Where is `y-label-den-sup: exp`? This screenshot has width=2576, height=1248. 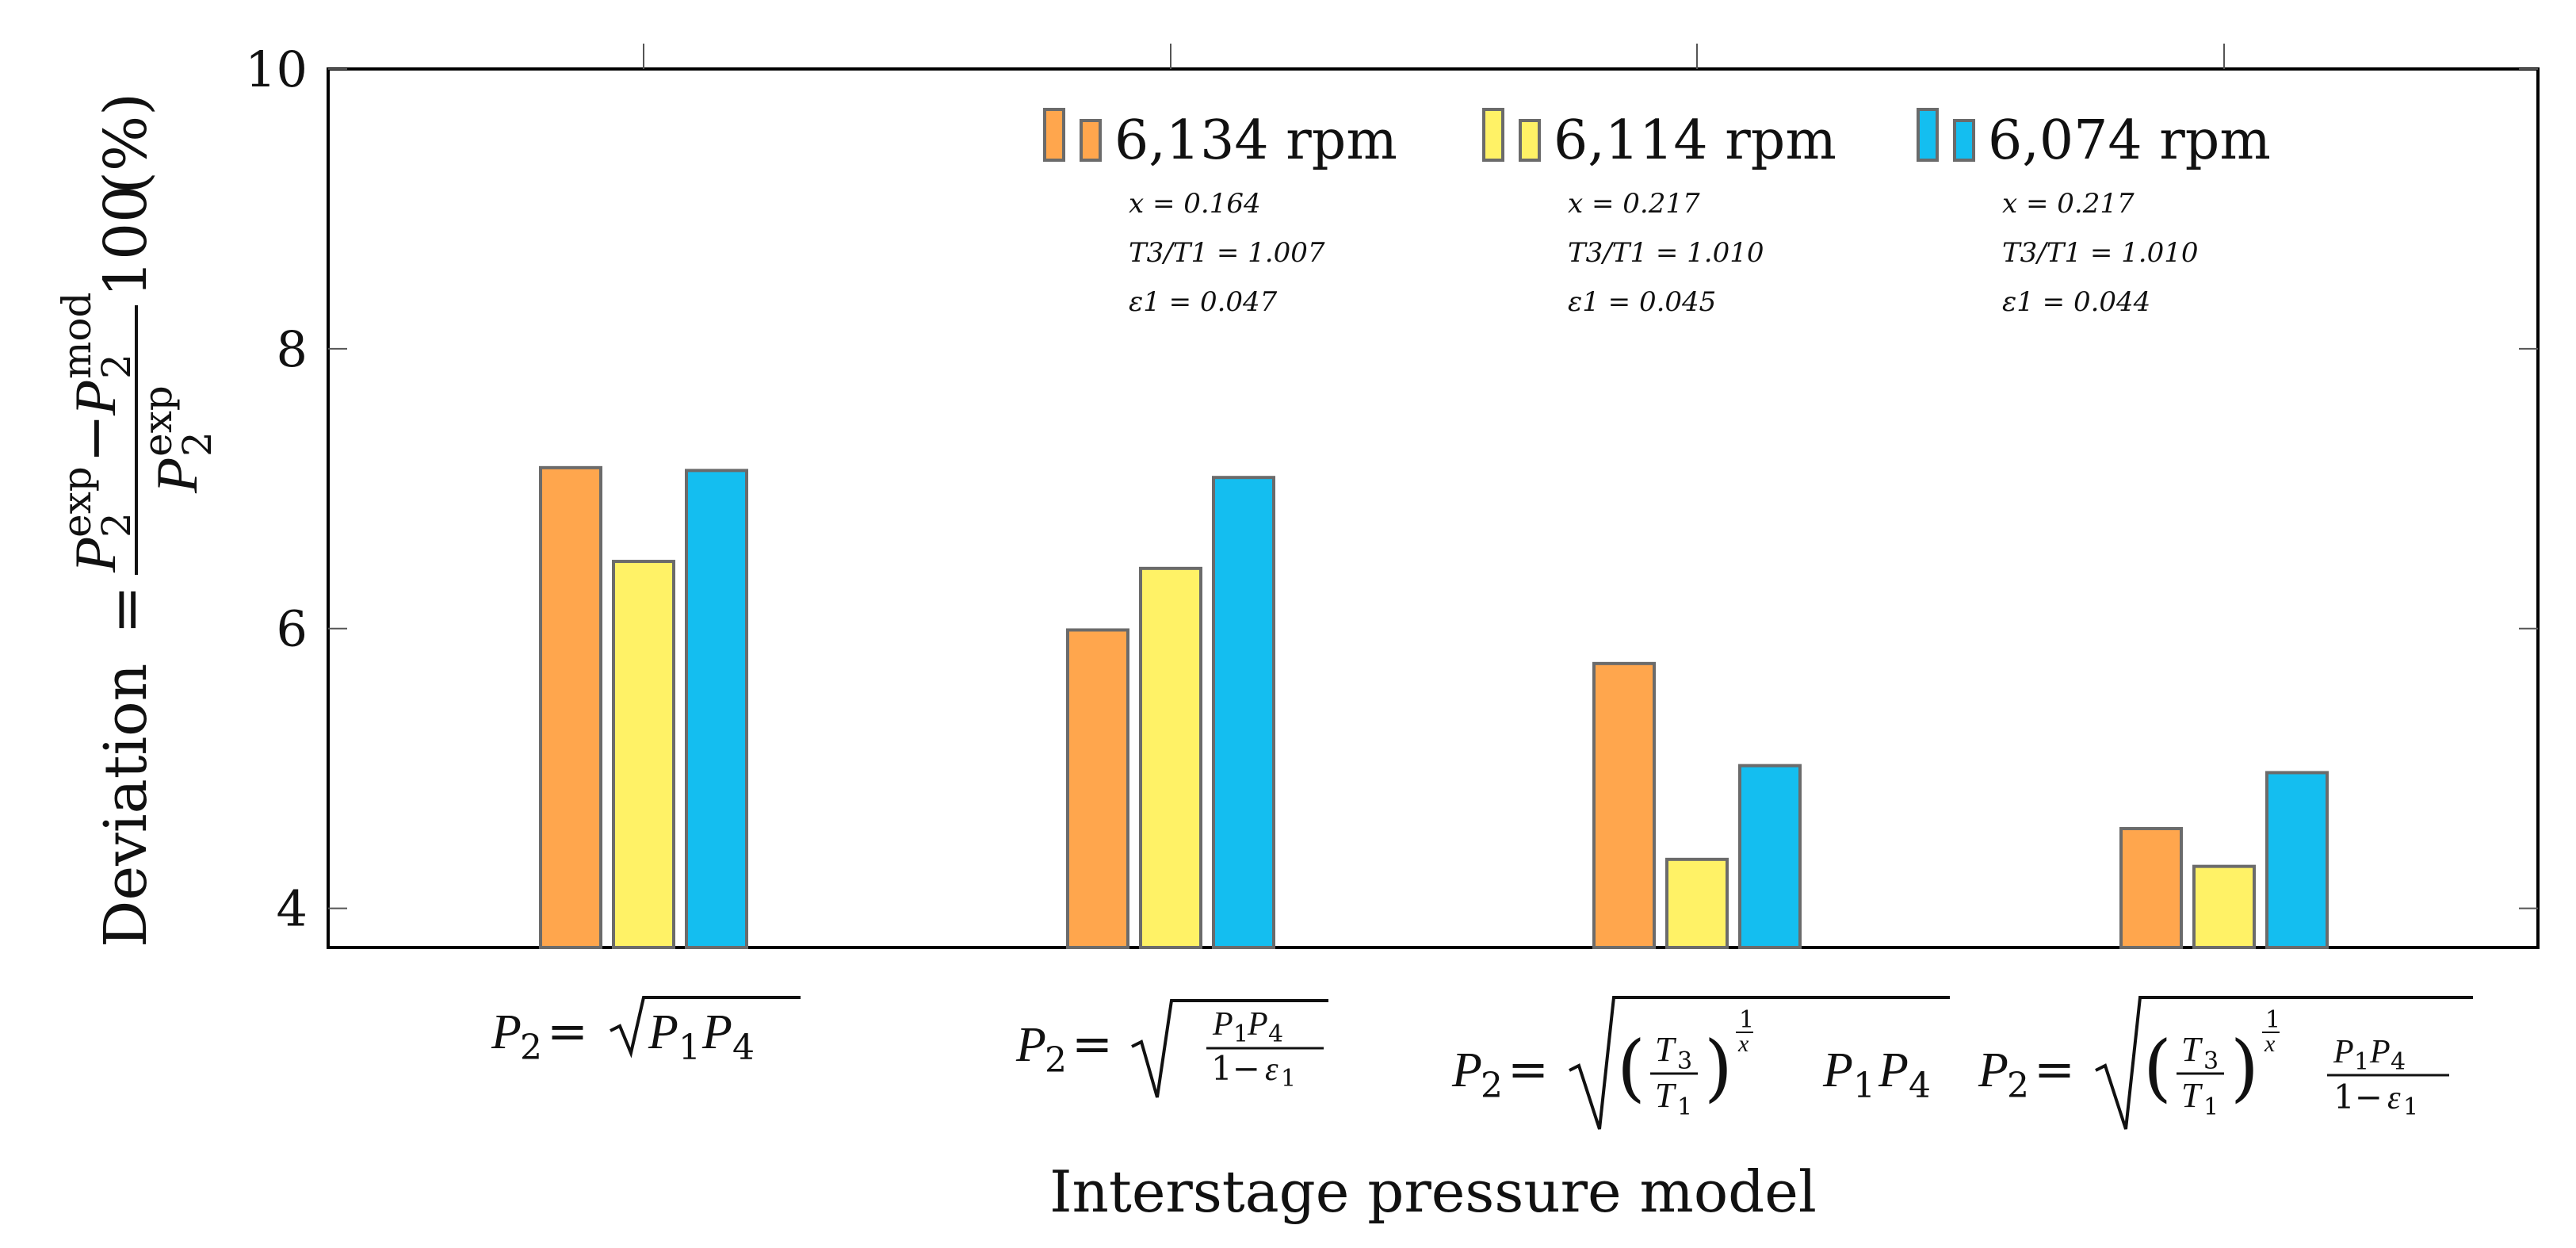 y-label-den-sup: exp is located at coordinates (158, 421).